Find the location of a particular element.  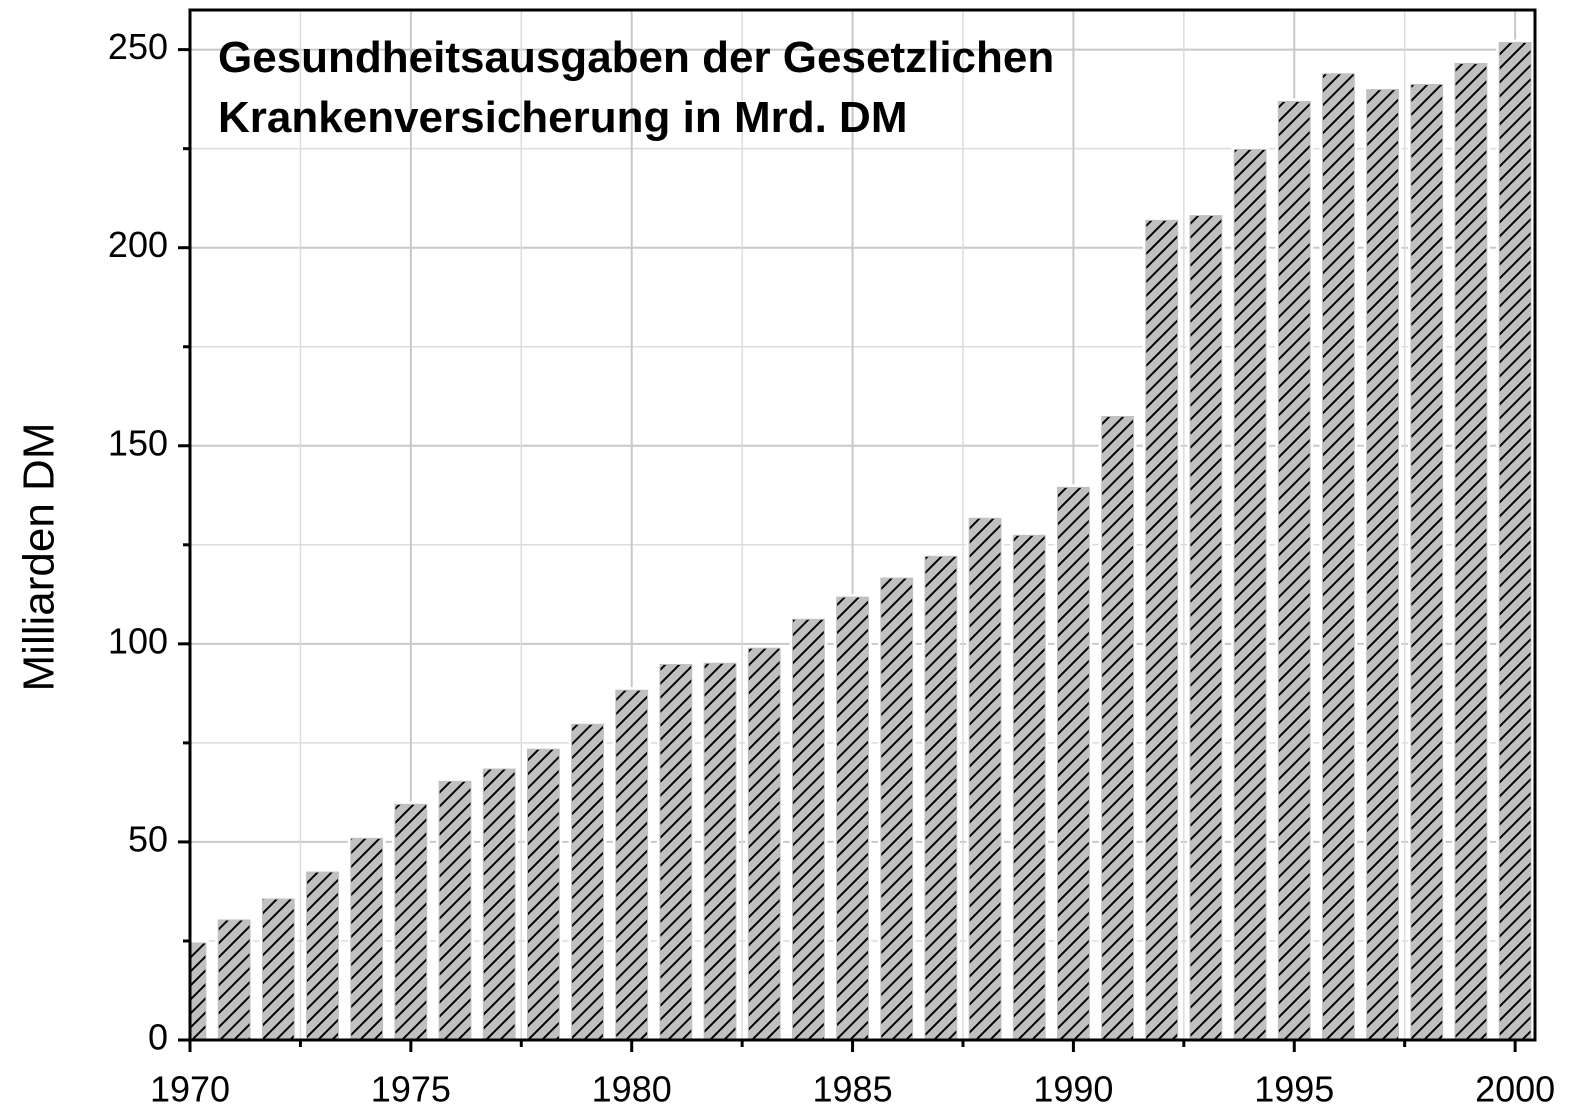

y-tick-label: 50 is located at coordinates (148, 838).